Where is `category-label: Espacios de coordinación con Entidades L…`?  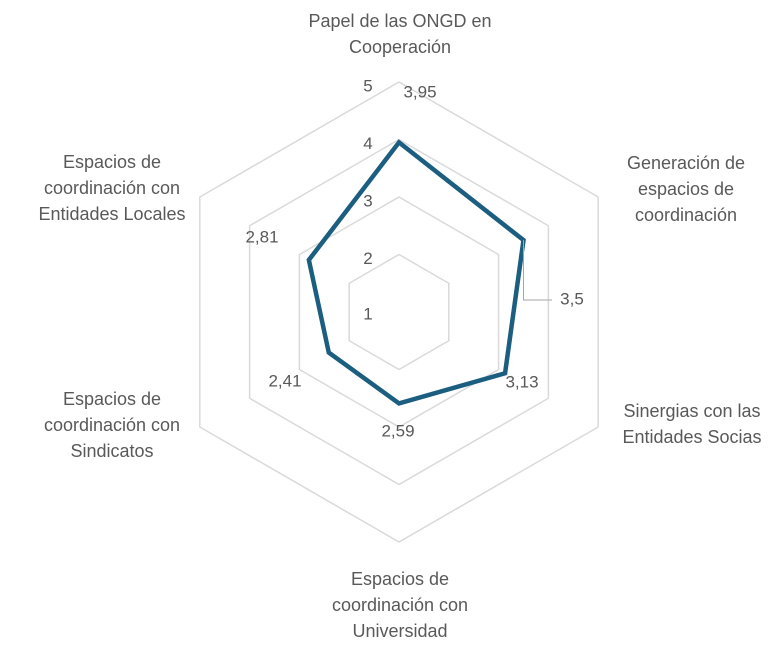 category-label: Espacios de coordinación con Entidades L… is located at coordinates (112, 188).